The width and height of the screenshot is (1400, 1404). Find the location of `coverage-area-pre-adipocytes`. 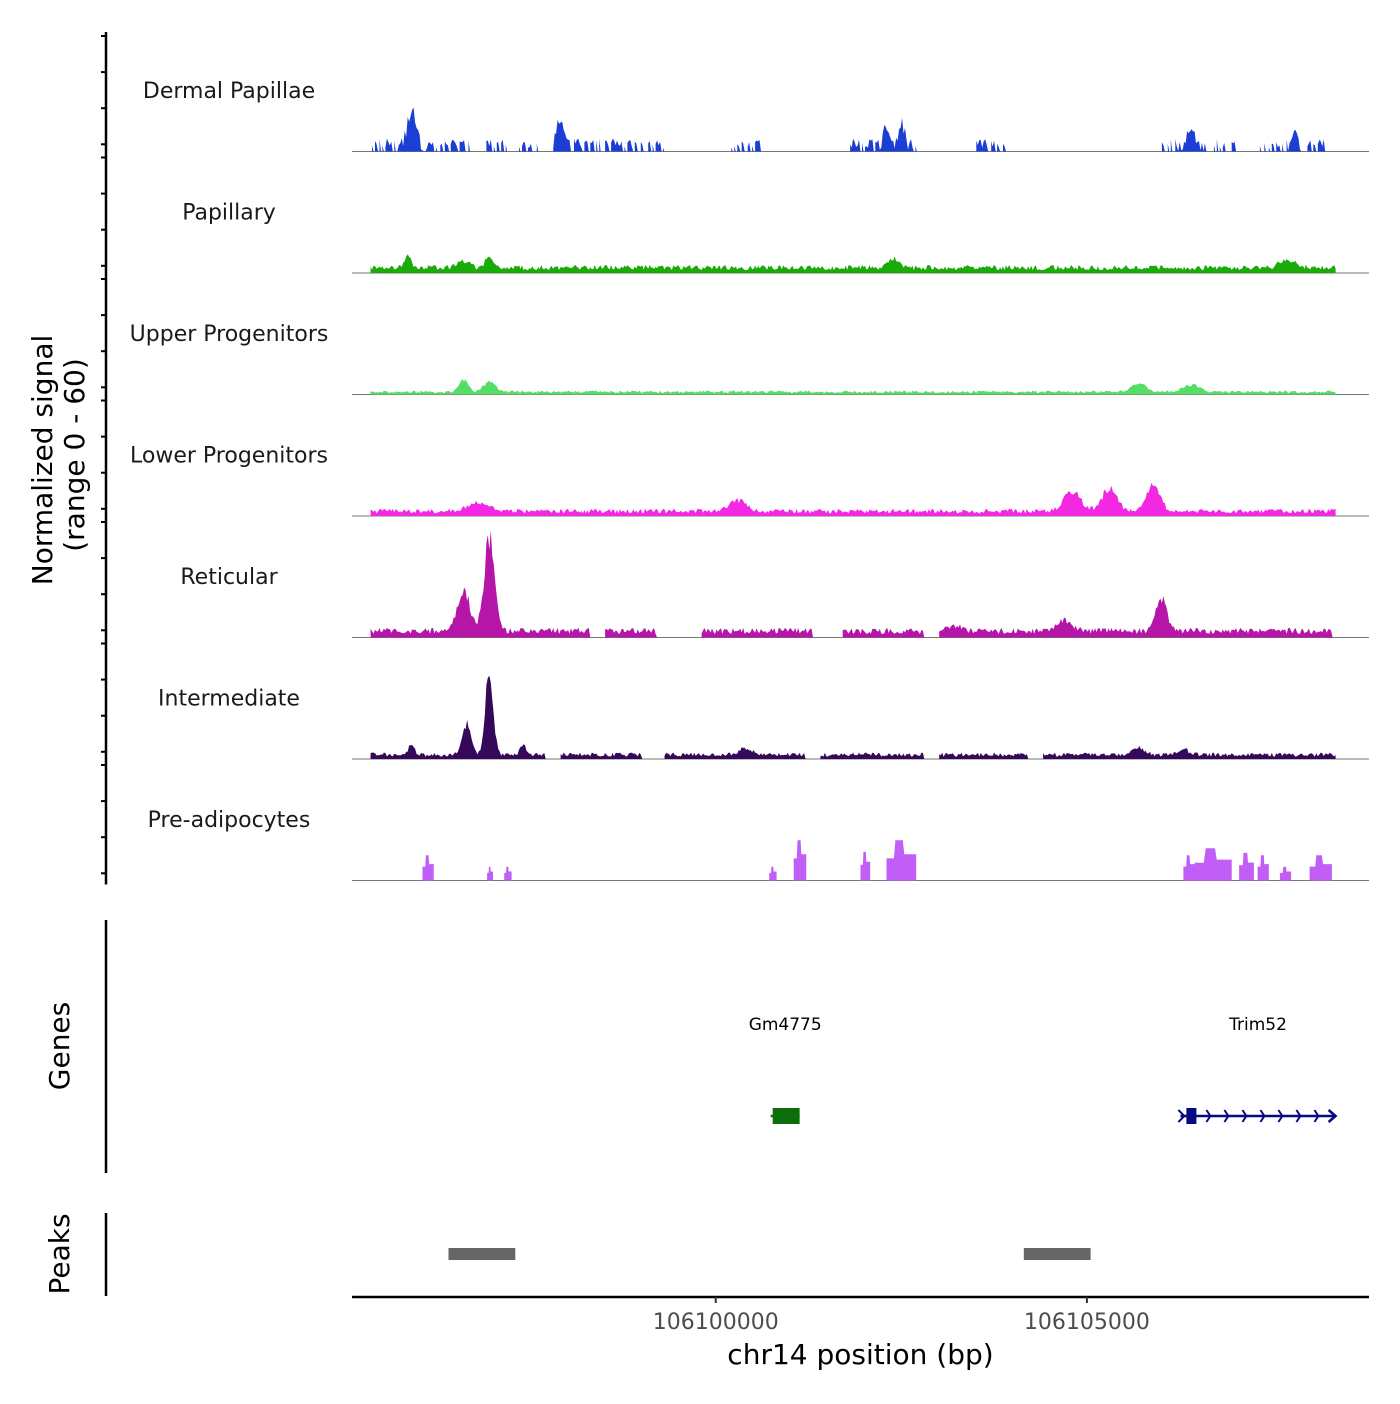

coverage-area-pre-adipocytes is located at coordinates (877, 860).